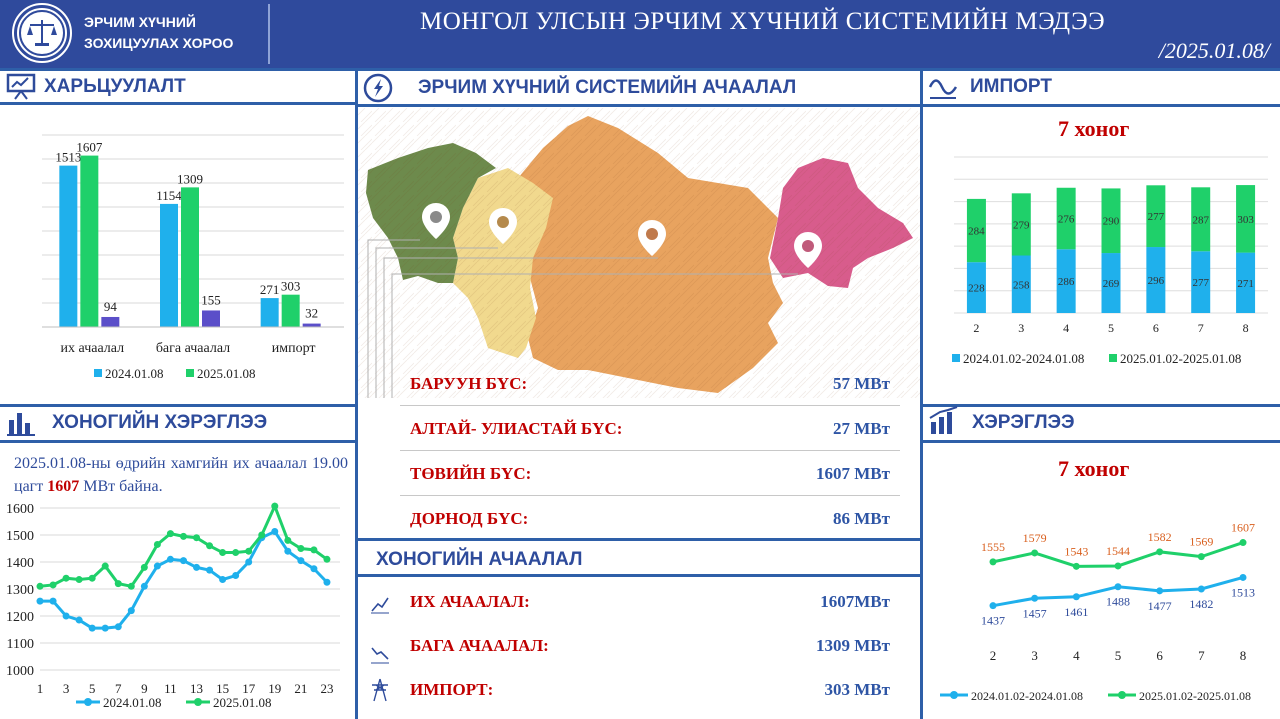 This screenshot has height=719, width=1280. Describe the element at coordinates (855, 601) in the screenshot. I see `daily-load-value: 1607МВт` at that location.